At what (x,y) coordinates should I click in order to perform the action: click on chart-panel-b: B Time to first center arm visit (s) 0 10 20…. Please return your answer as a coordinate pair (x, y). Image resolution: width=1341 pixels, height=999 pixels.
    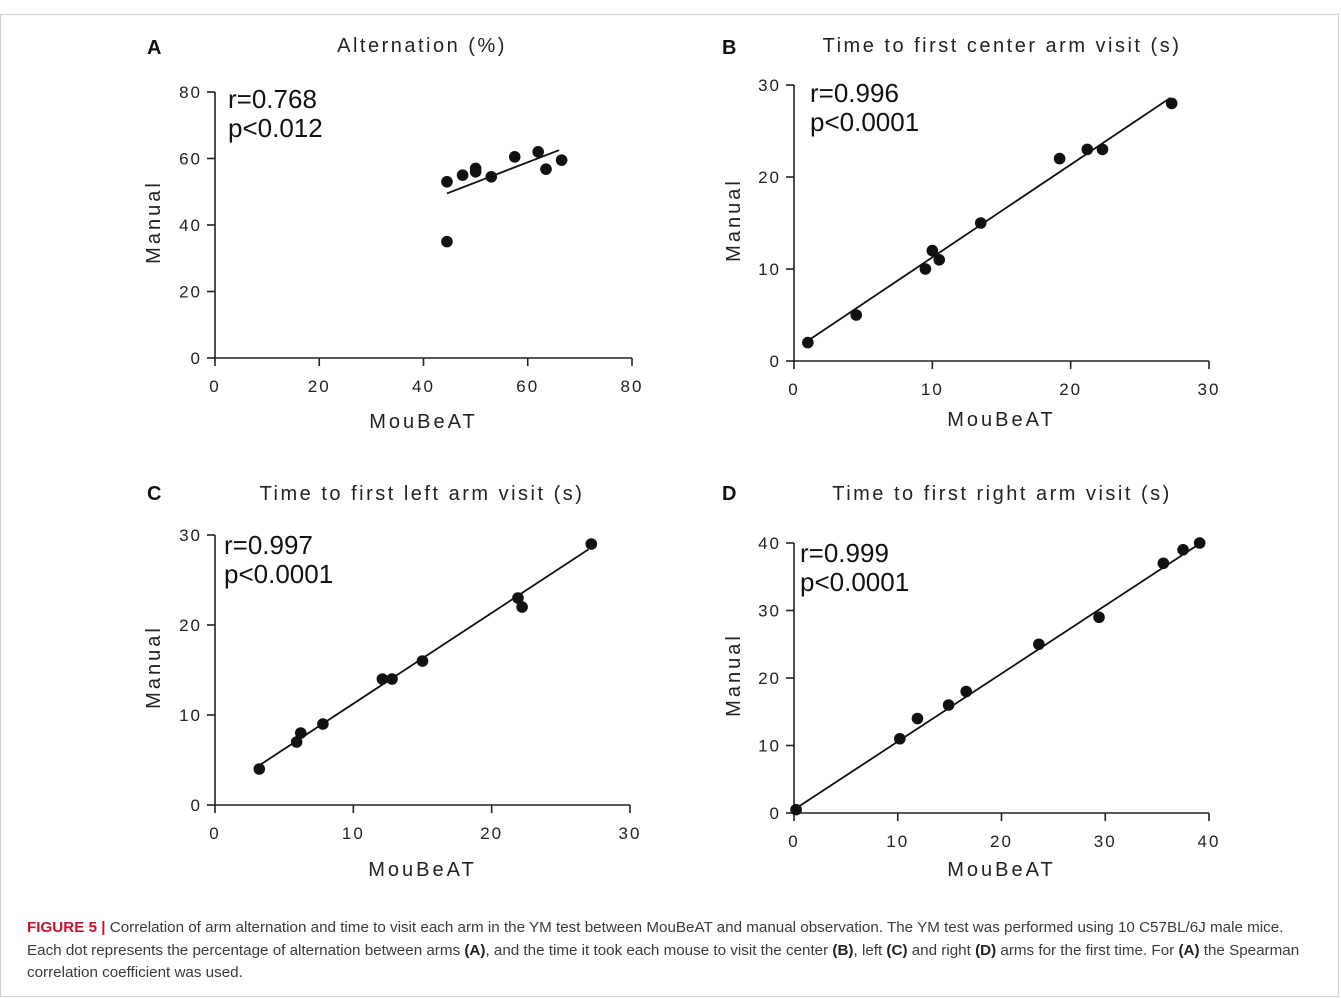
    Looking at the image, I should click on (971, 233).